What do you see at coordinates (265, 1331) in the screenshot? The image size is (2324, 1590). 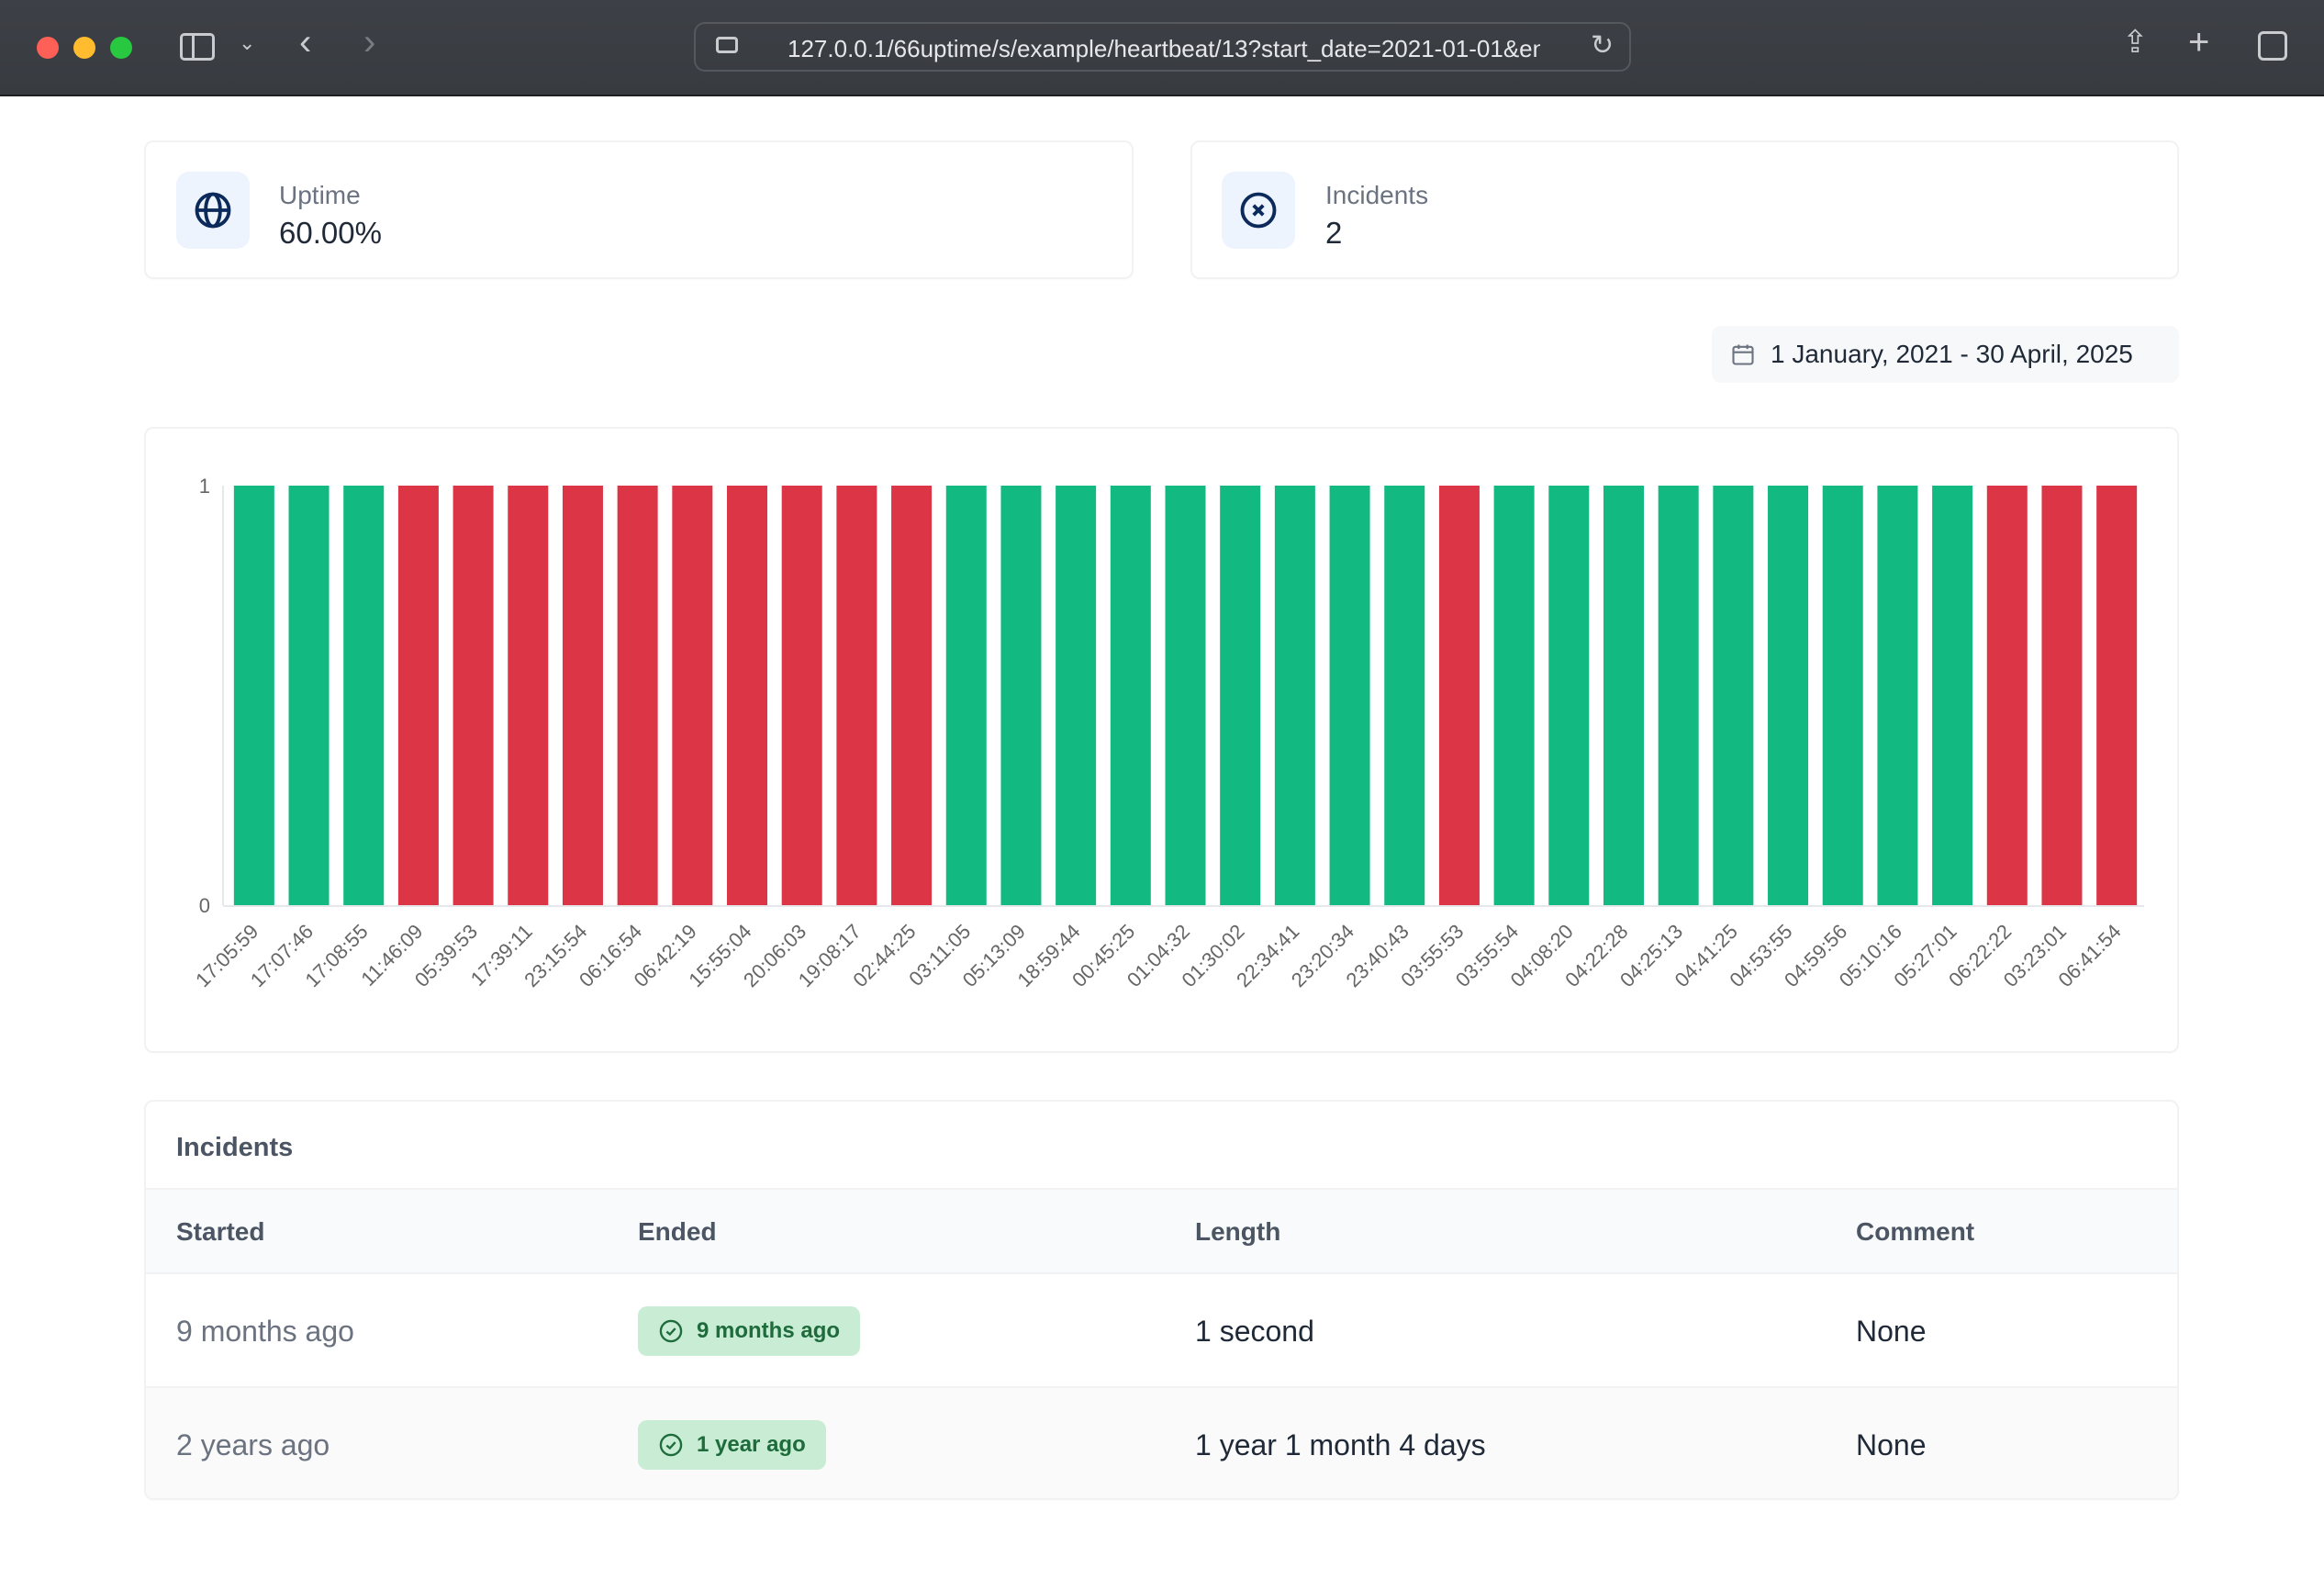 I see `started-cell: 9 months ago` at bounding box center [265, 1331].